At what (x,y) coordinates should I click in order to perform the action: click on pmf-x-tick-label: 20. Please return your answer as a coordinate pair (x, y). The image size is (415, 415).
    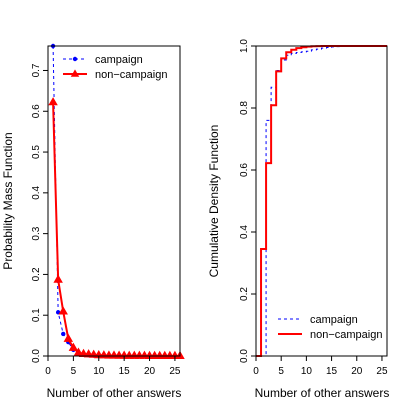
    Looking at the image, I should click on (150, 371).